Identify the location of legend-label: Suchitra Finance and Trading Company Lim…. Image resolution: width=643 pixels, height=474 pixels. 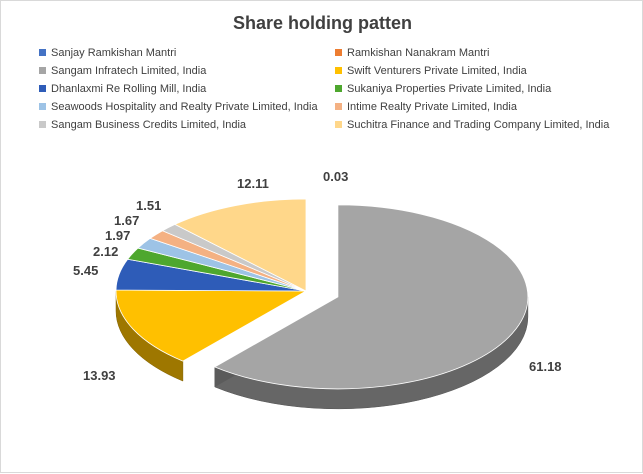
(478, 124).